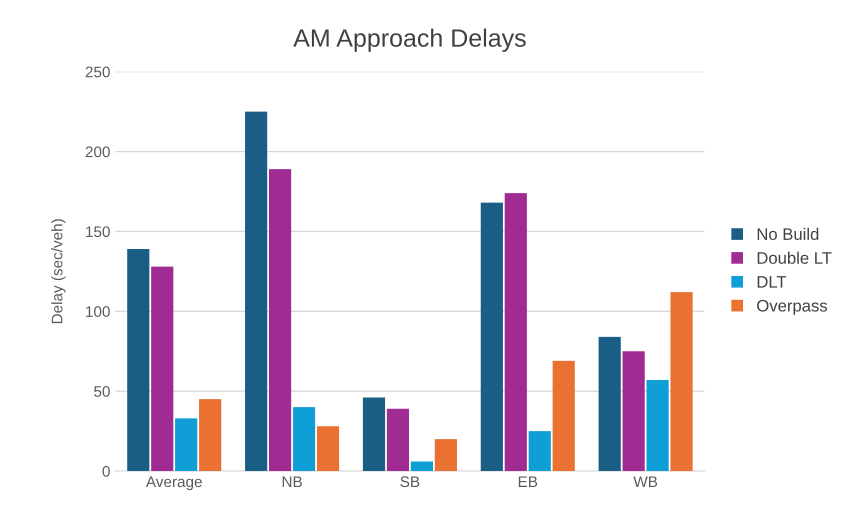 The height and width of the screenshot is (512, 854). What do you see at coordinates (292, 481) in the screenshot?
I see `x-tick-label: NB` at bounding box center [292, 481].